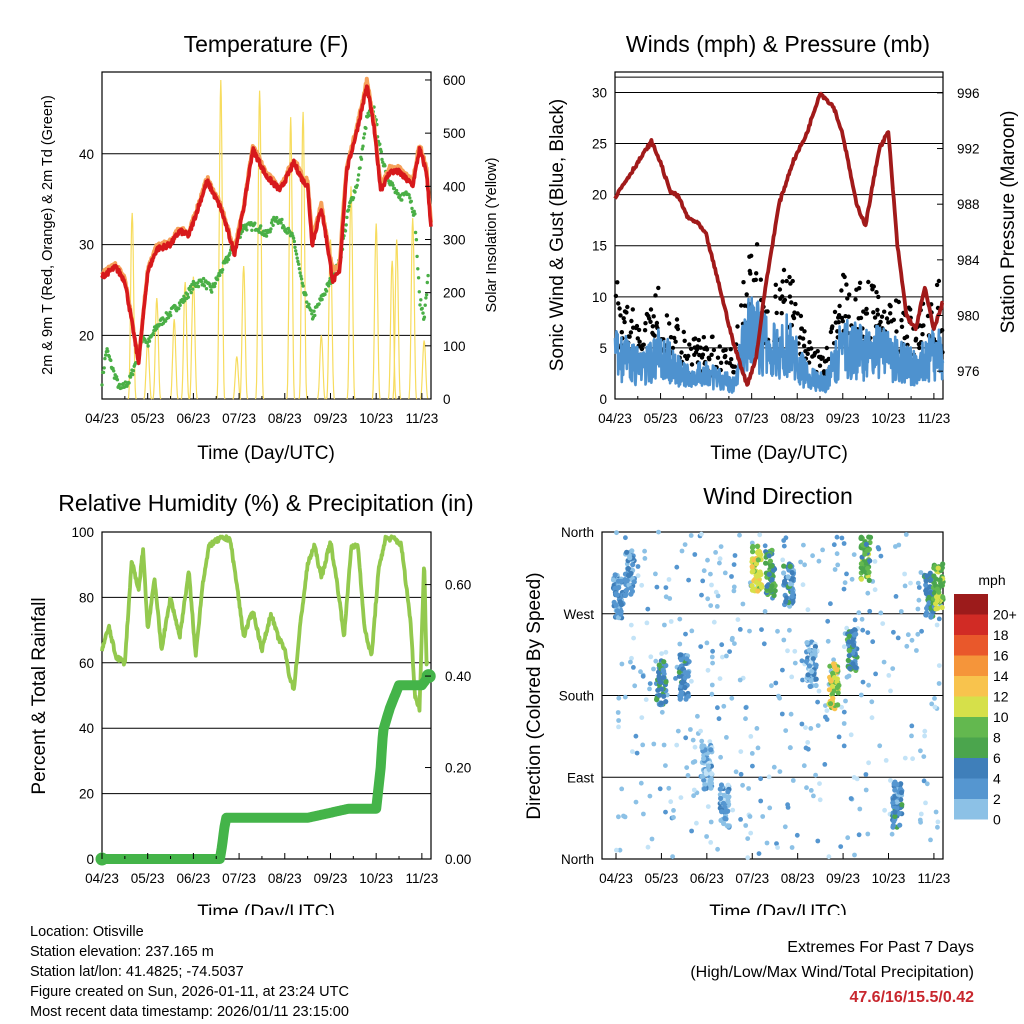  Describe the element at coordinates (82, 532) in the screenshot. I see `humidity-ytick-label: 100` at that location.